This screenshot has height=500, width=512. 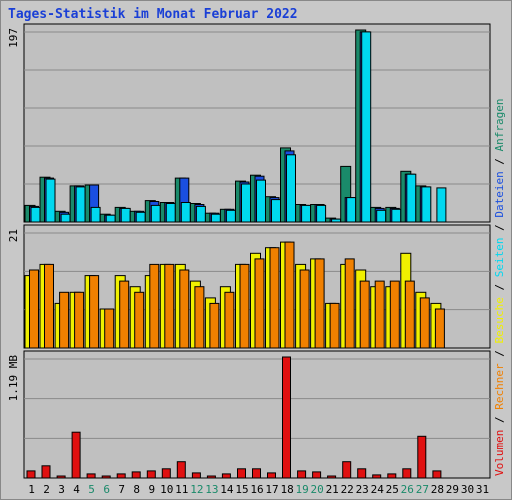 I want to click on x-tick-label-day-8: 8, so click(x=136, y=489).